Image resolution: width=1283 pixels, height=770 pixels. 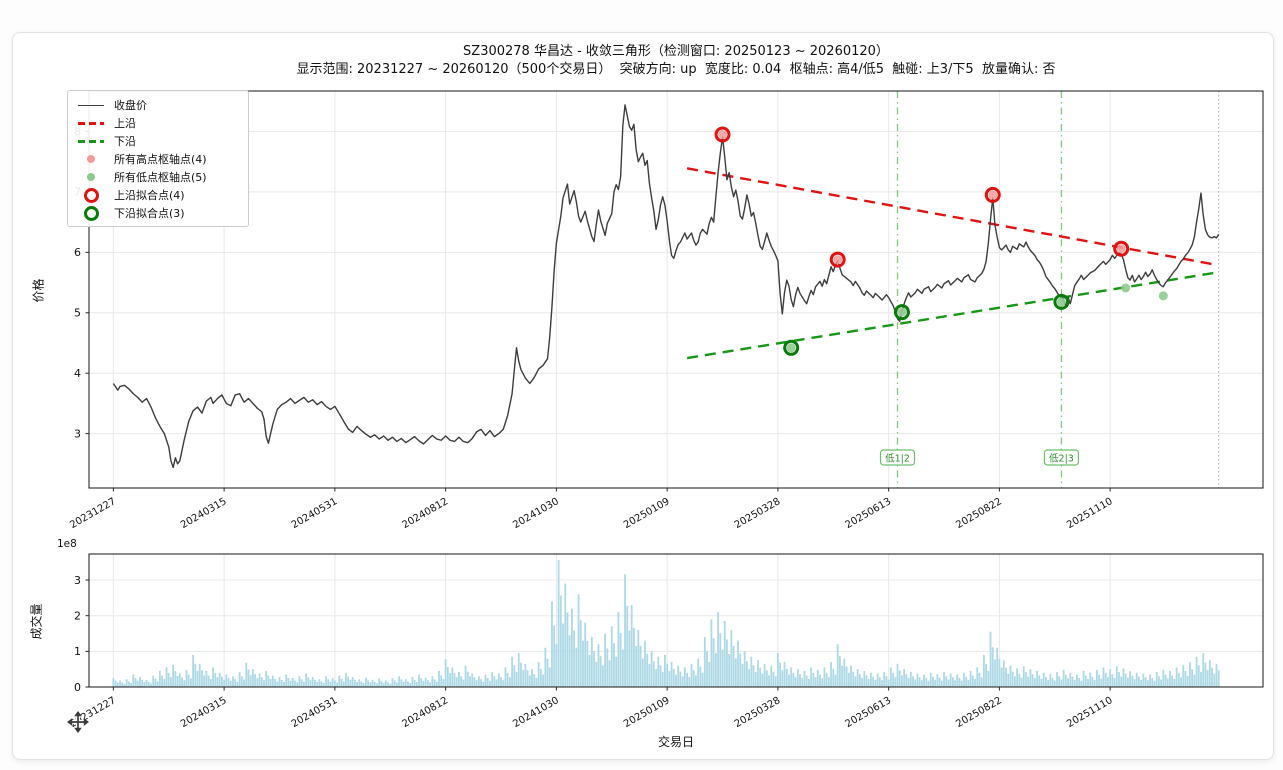 I want to click on legend-label: 上沿, so click(x=125, y=123).